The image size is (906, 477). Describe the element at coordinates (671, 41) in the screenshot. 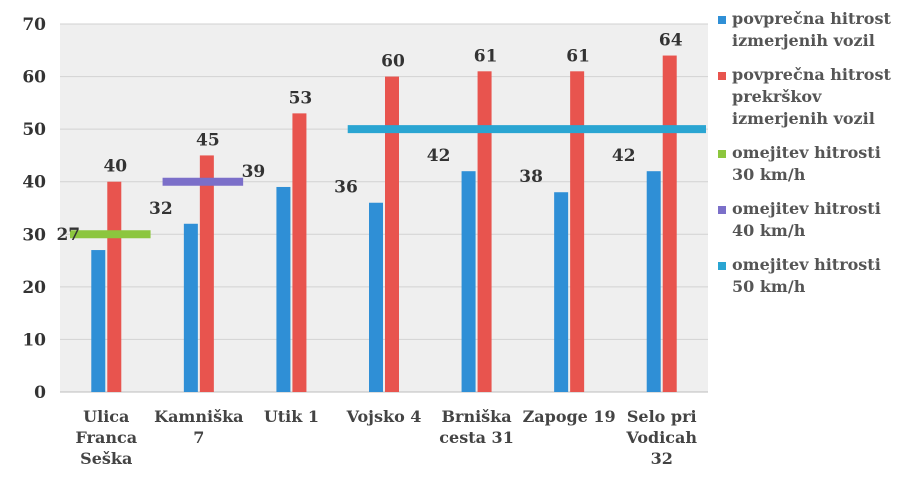

I see `data-label: 64` at that location.